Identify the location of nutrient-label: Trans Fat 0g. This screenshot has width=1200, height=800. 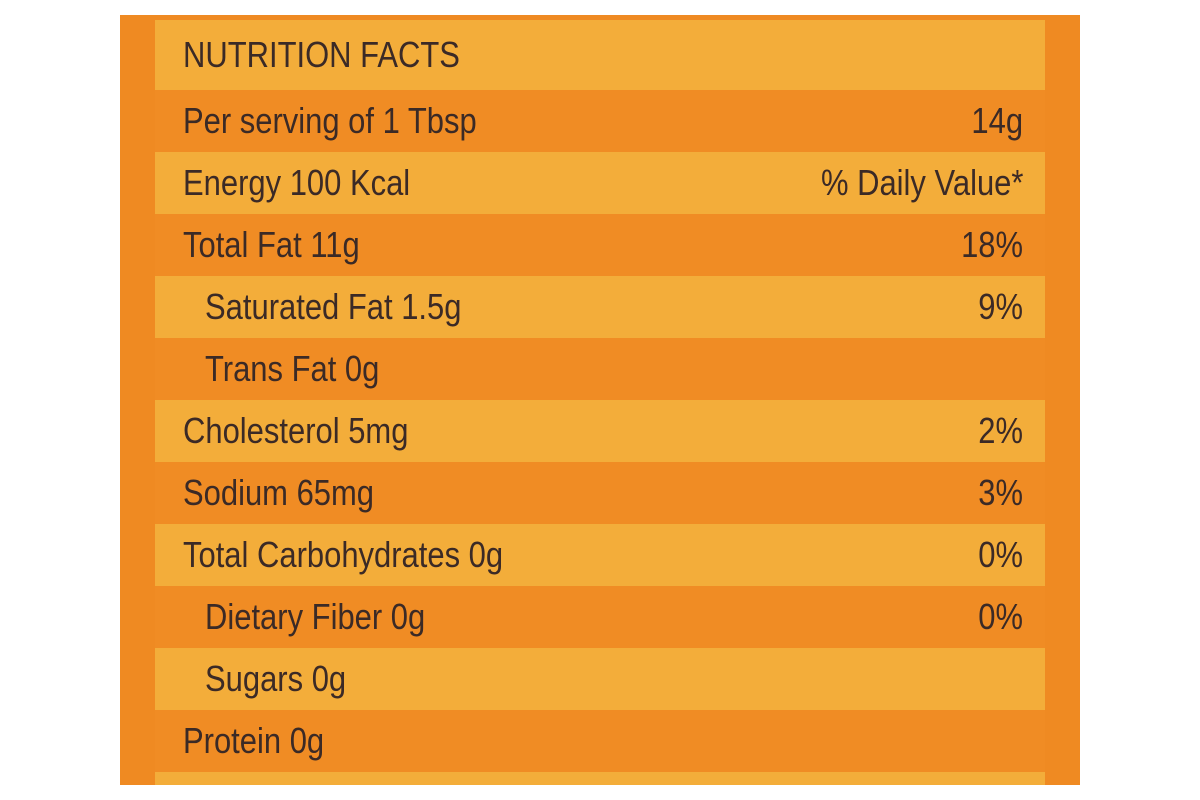
(292, 368).